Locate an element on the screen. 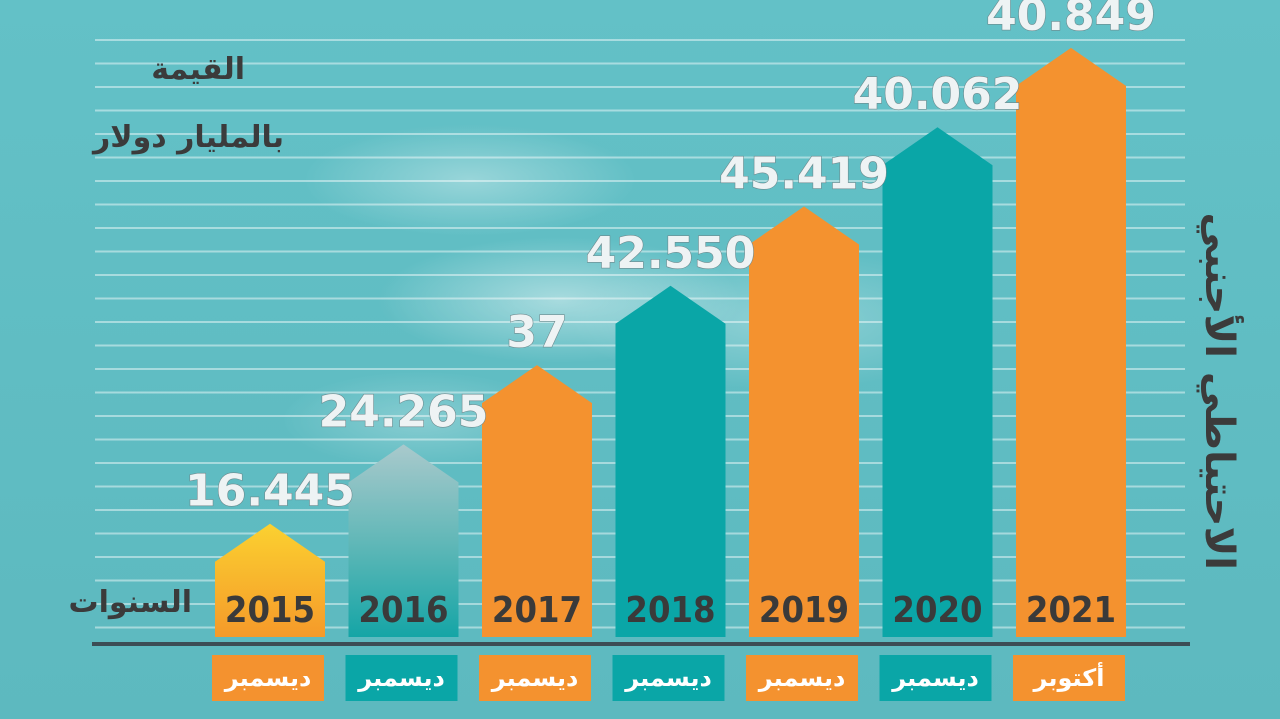 The width and height of the screenshot is (1280, 719). month-label-2019: ديسمبر is located at coordinates (802, 678).